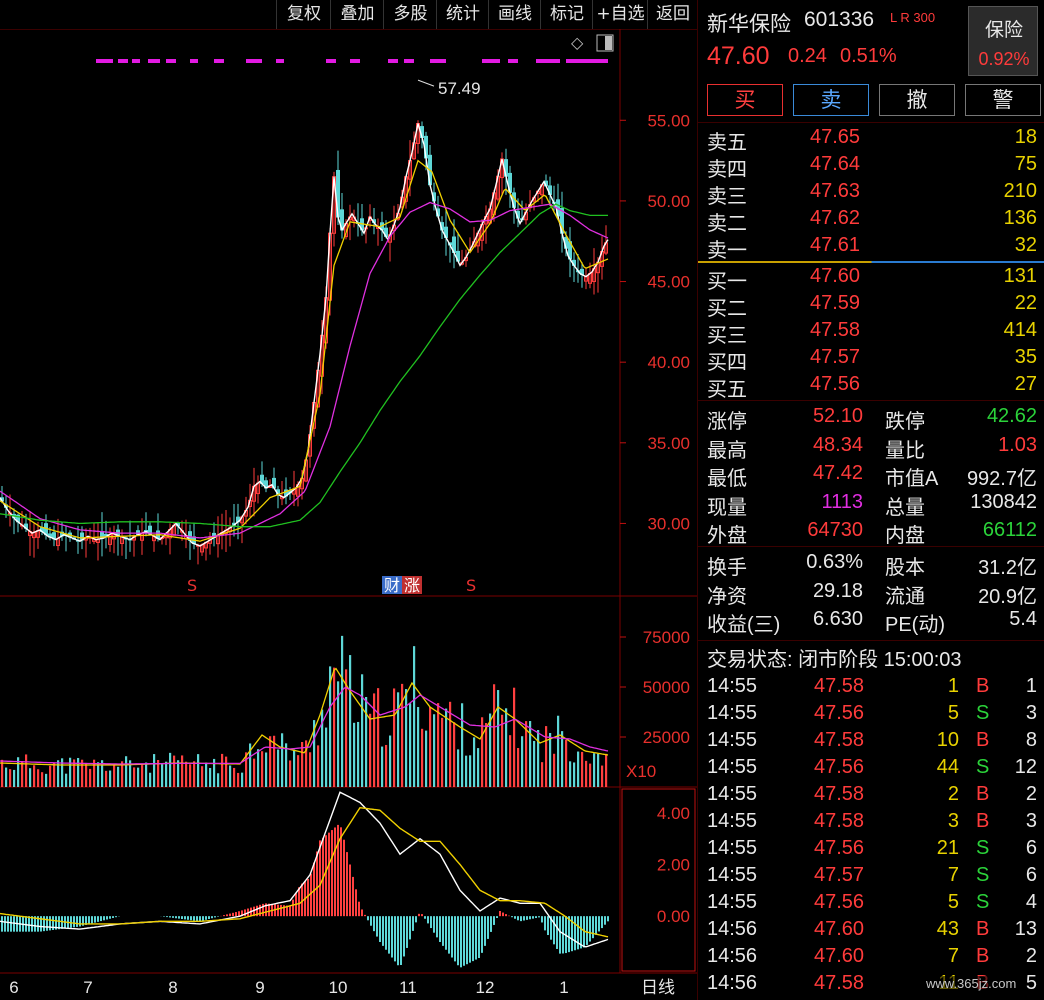 This screenshot has width=1044, height=1000. Describe the element at coordinates (668, 282) in the screenshot. I see `price-tick-label: 45.00` at that location.